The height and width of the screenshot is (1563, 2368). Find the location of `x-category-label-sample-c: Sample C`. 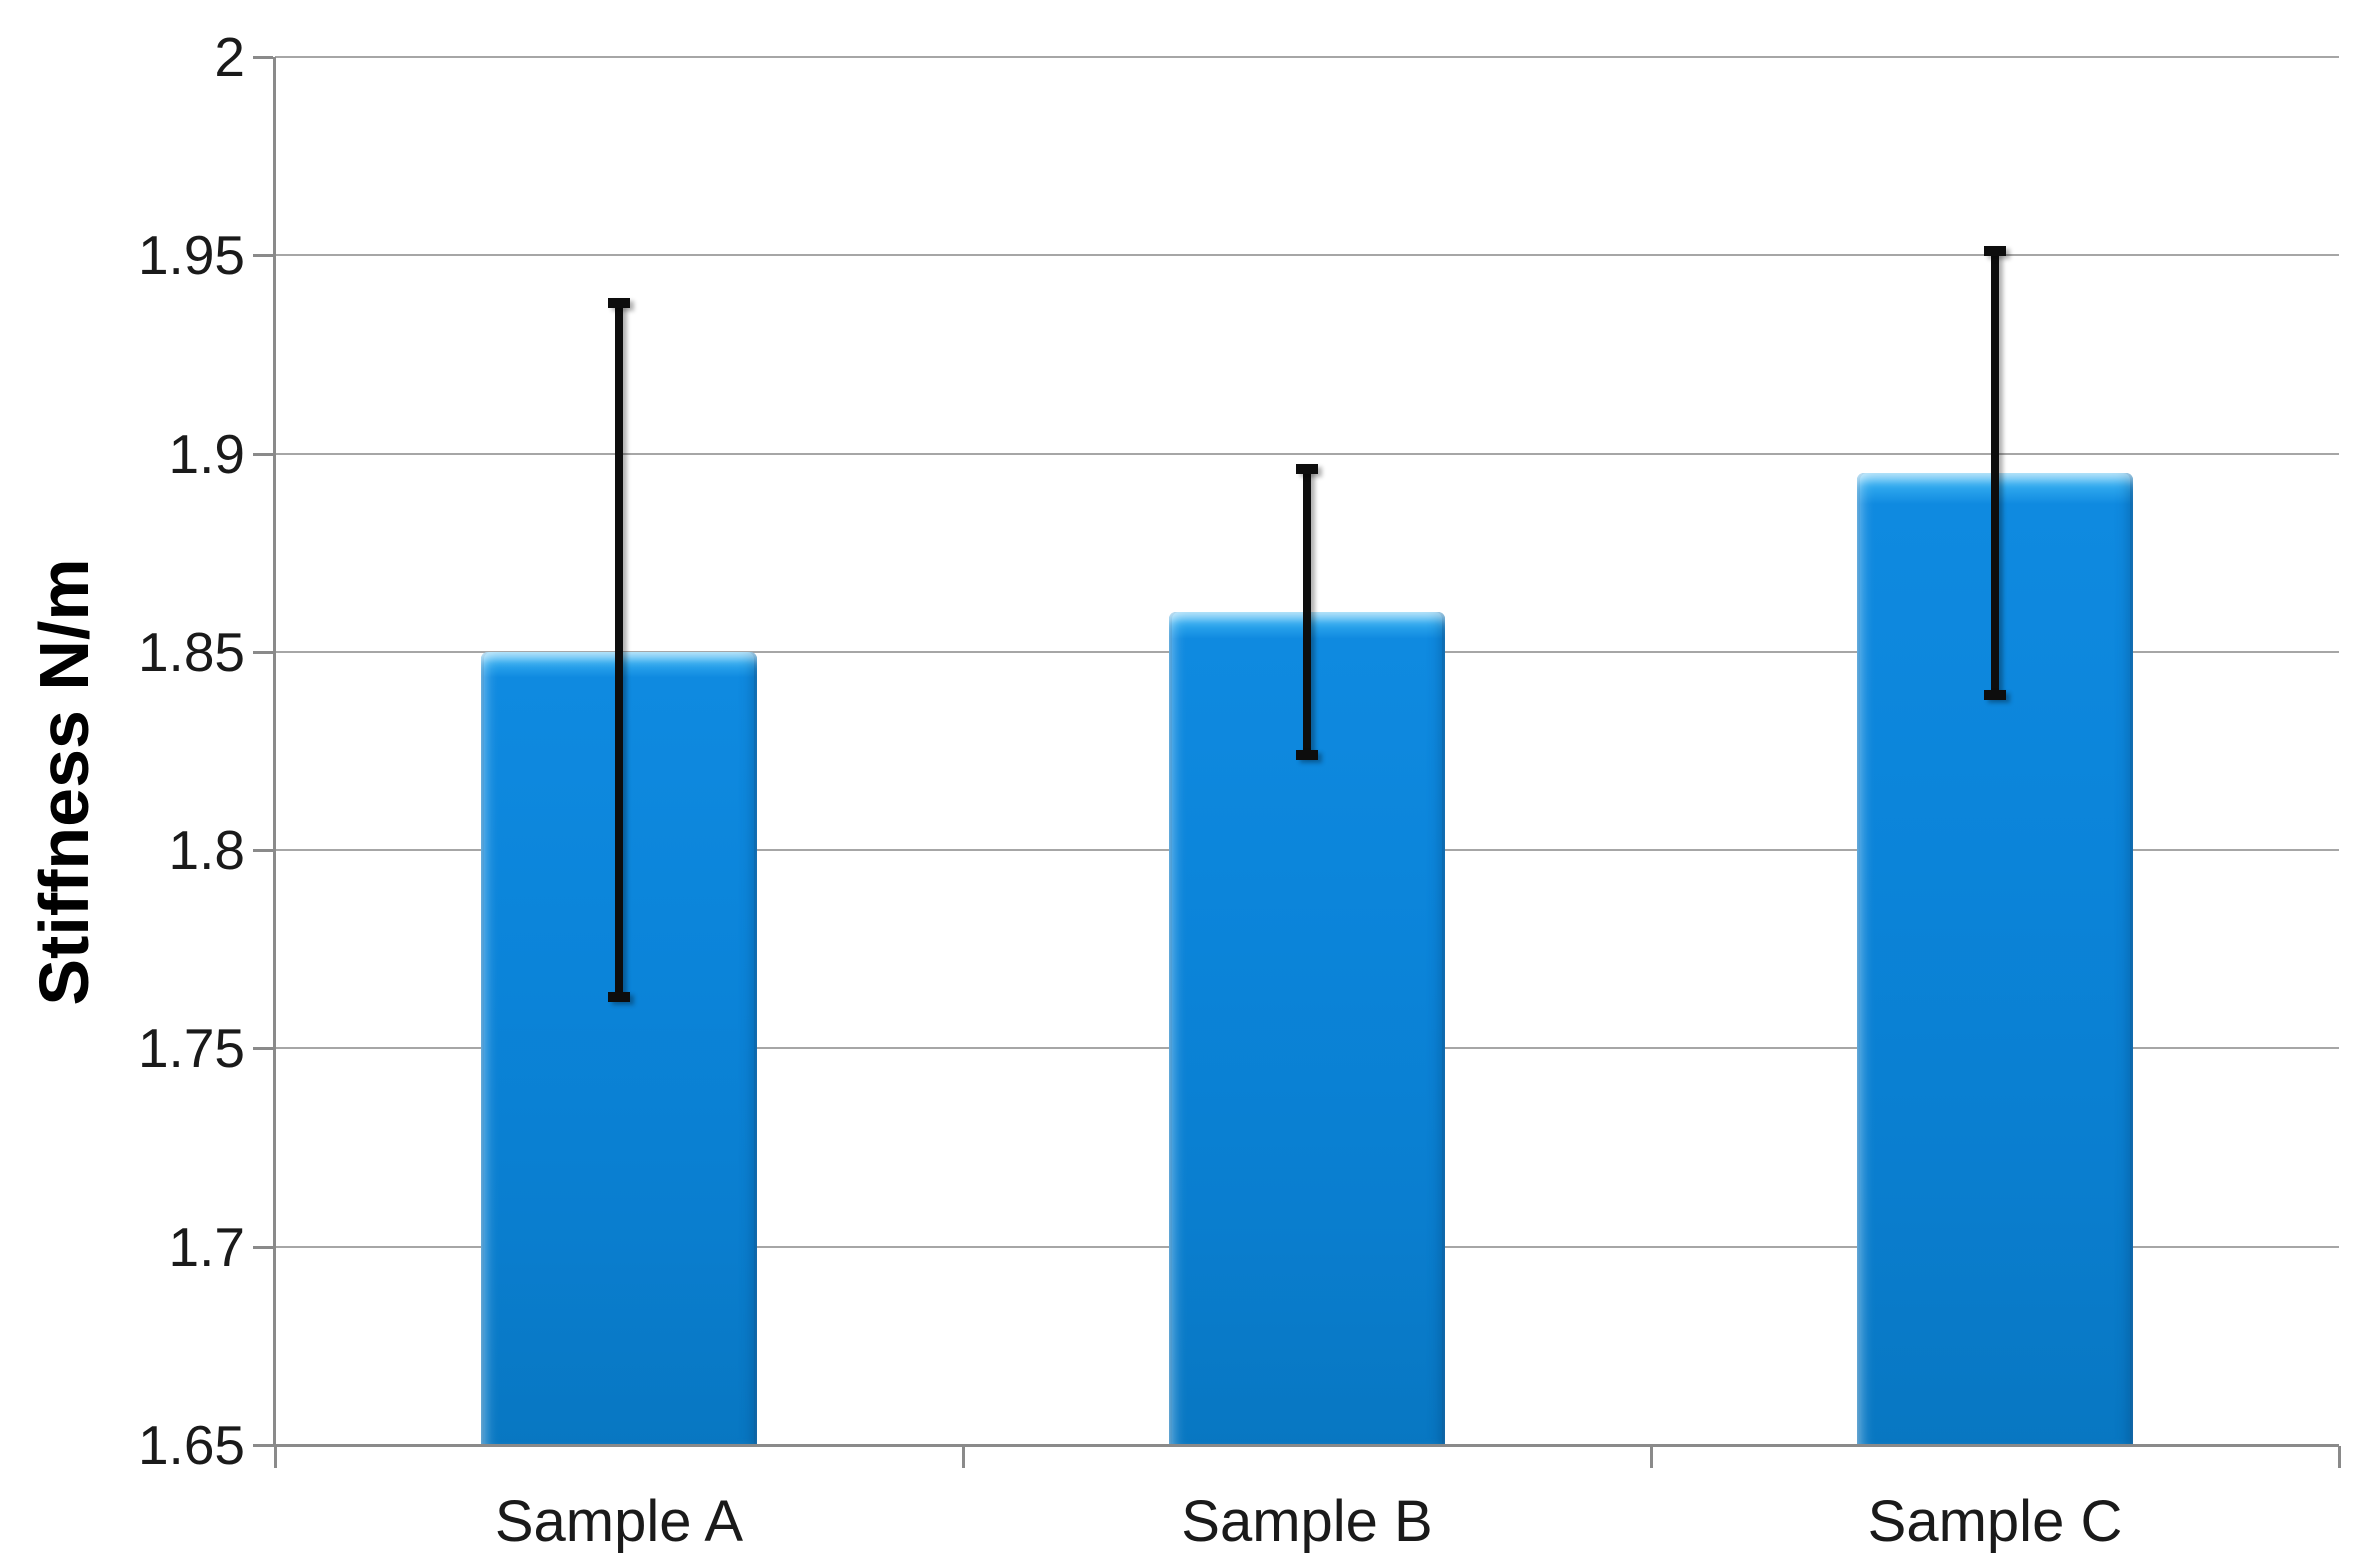

x-category-label-sample-c: Sample C is located at coordinates (1995, 1521).